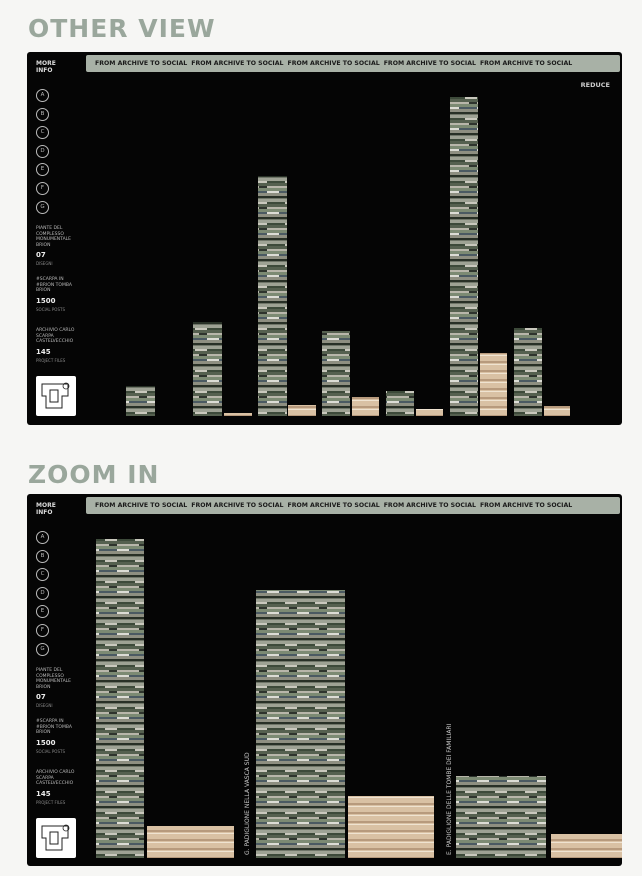 The height and width of the screenshot is (876, 642). What do you see at coordinates (122, 28) in the screenshot?
I see `section-heading: OTHER VIEW` at bounding box center [122, 28].